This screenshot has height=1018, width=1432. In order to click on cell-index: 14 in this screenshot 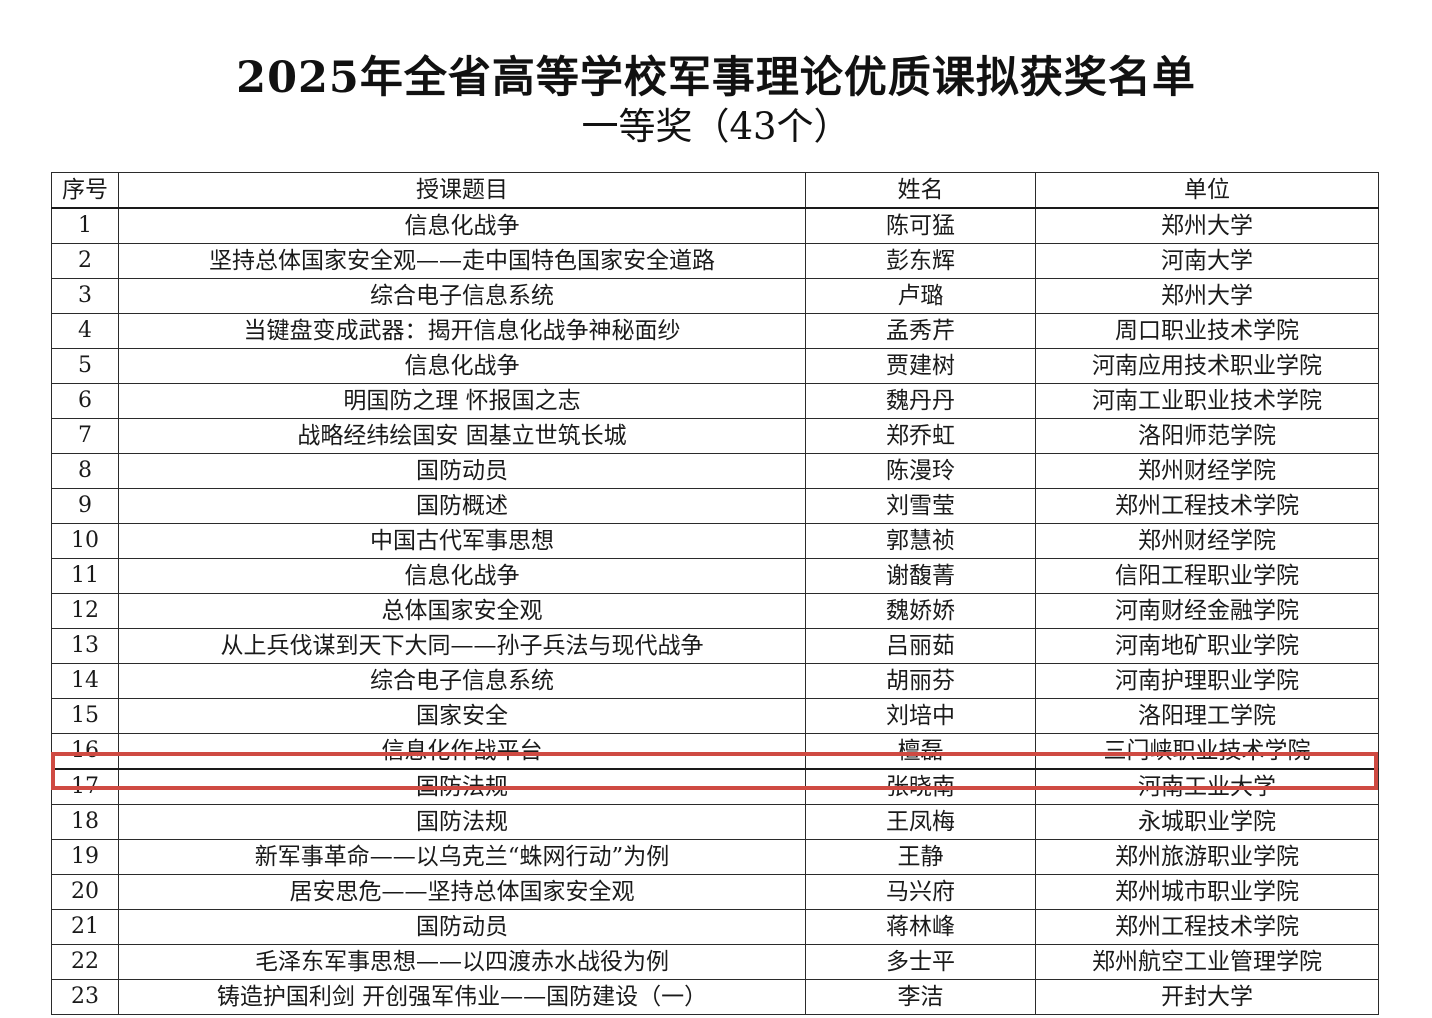, I will do `click(85, 681)`.